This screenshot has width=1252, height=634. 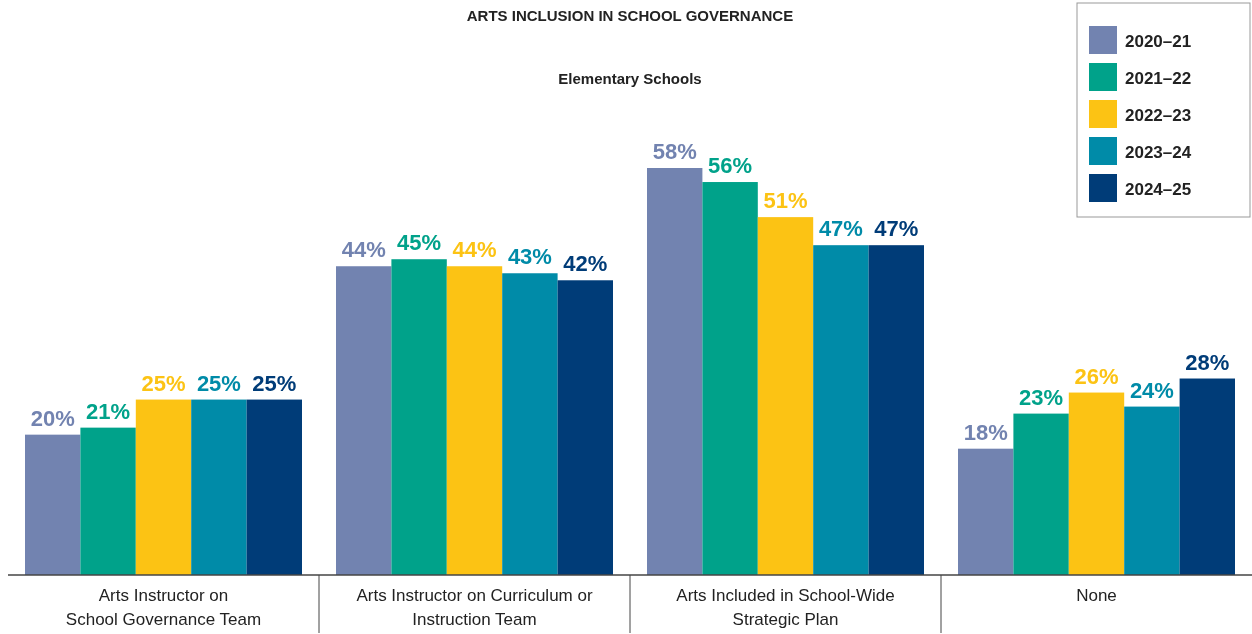 What do you see at coordinates (674, 151) in the screenshot?
I see `data-label: 58%` at bounding box center [674, 151].